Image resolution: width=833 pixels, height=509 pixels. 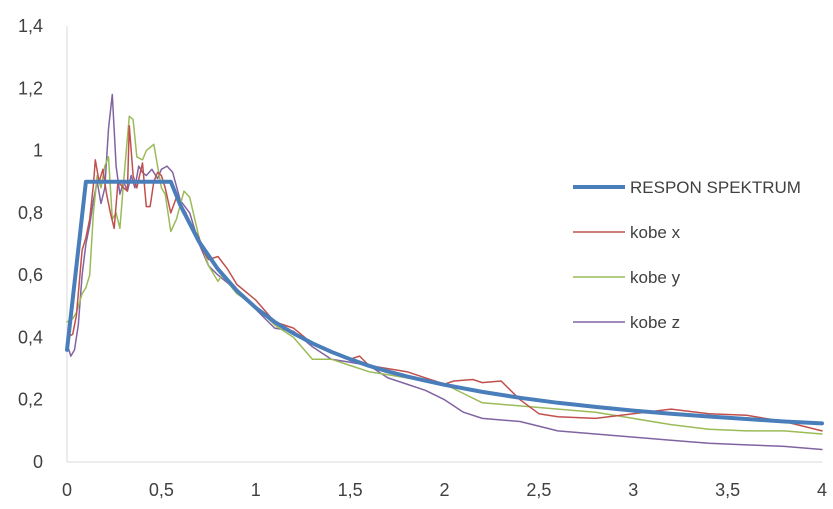 I want to click on y-tick-label: 0,2, so click(x=30, y=400).